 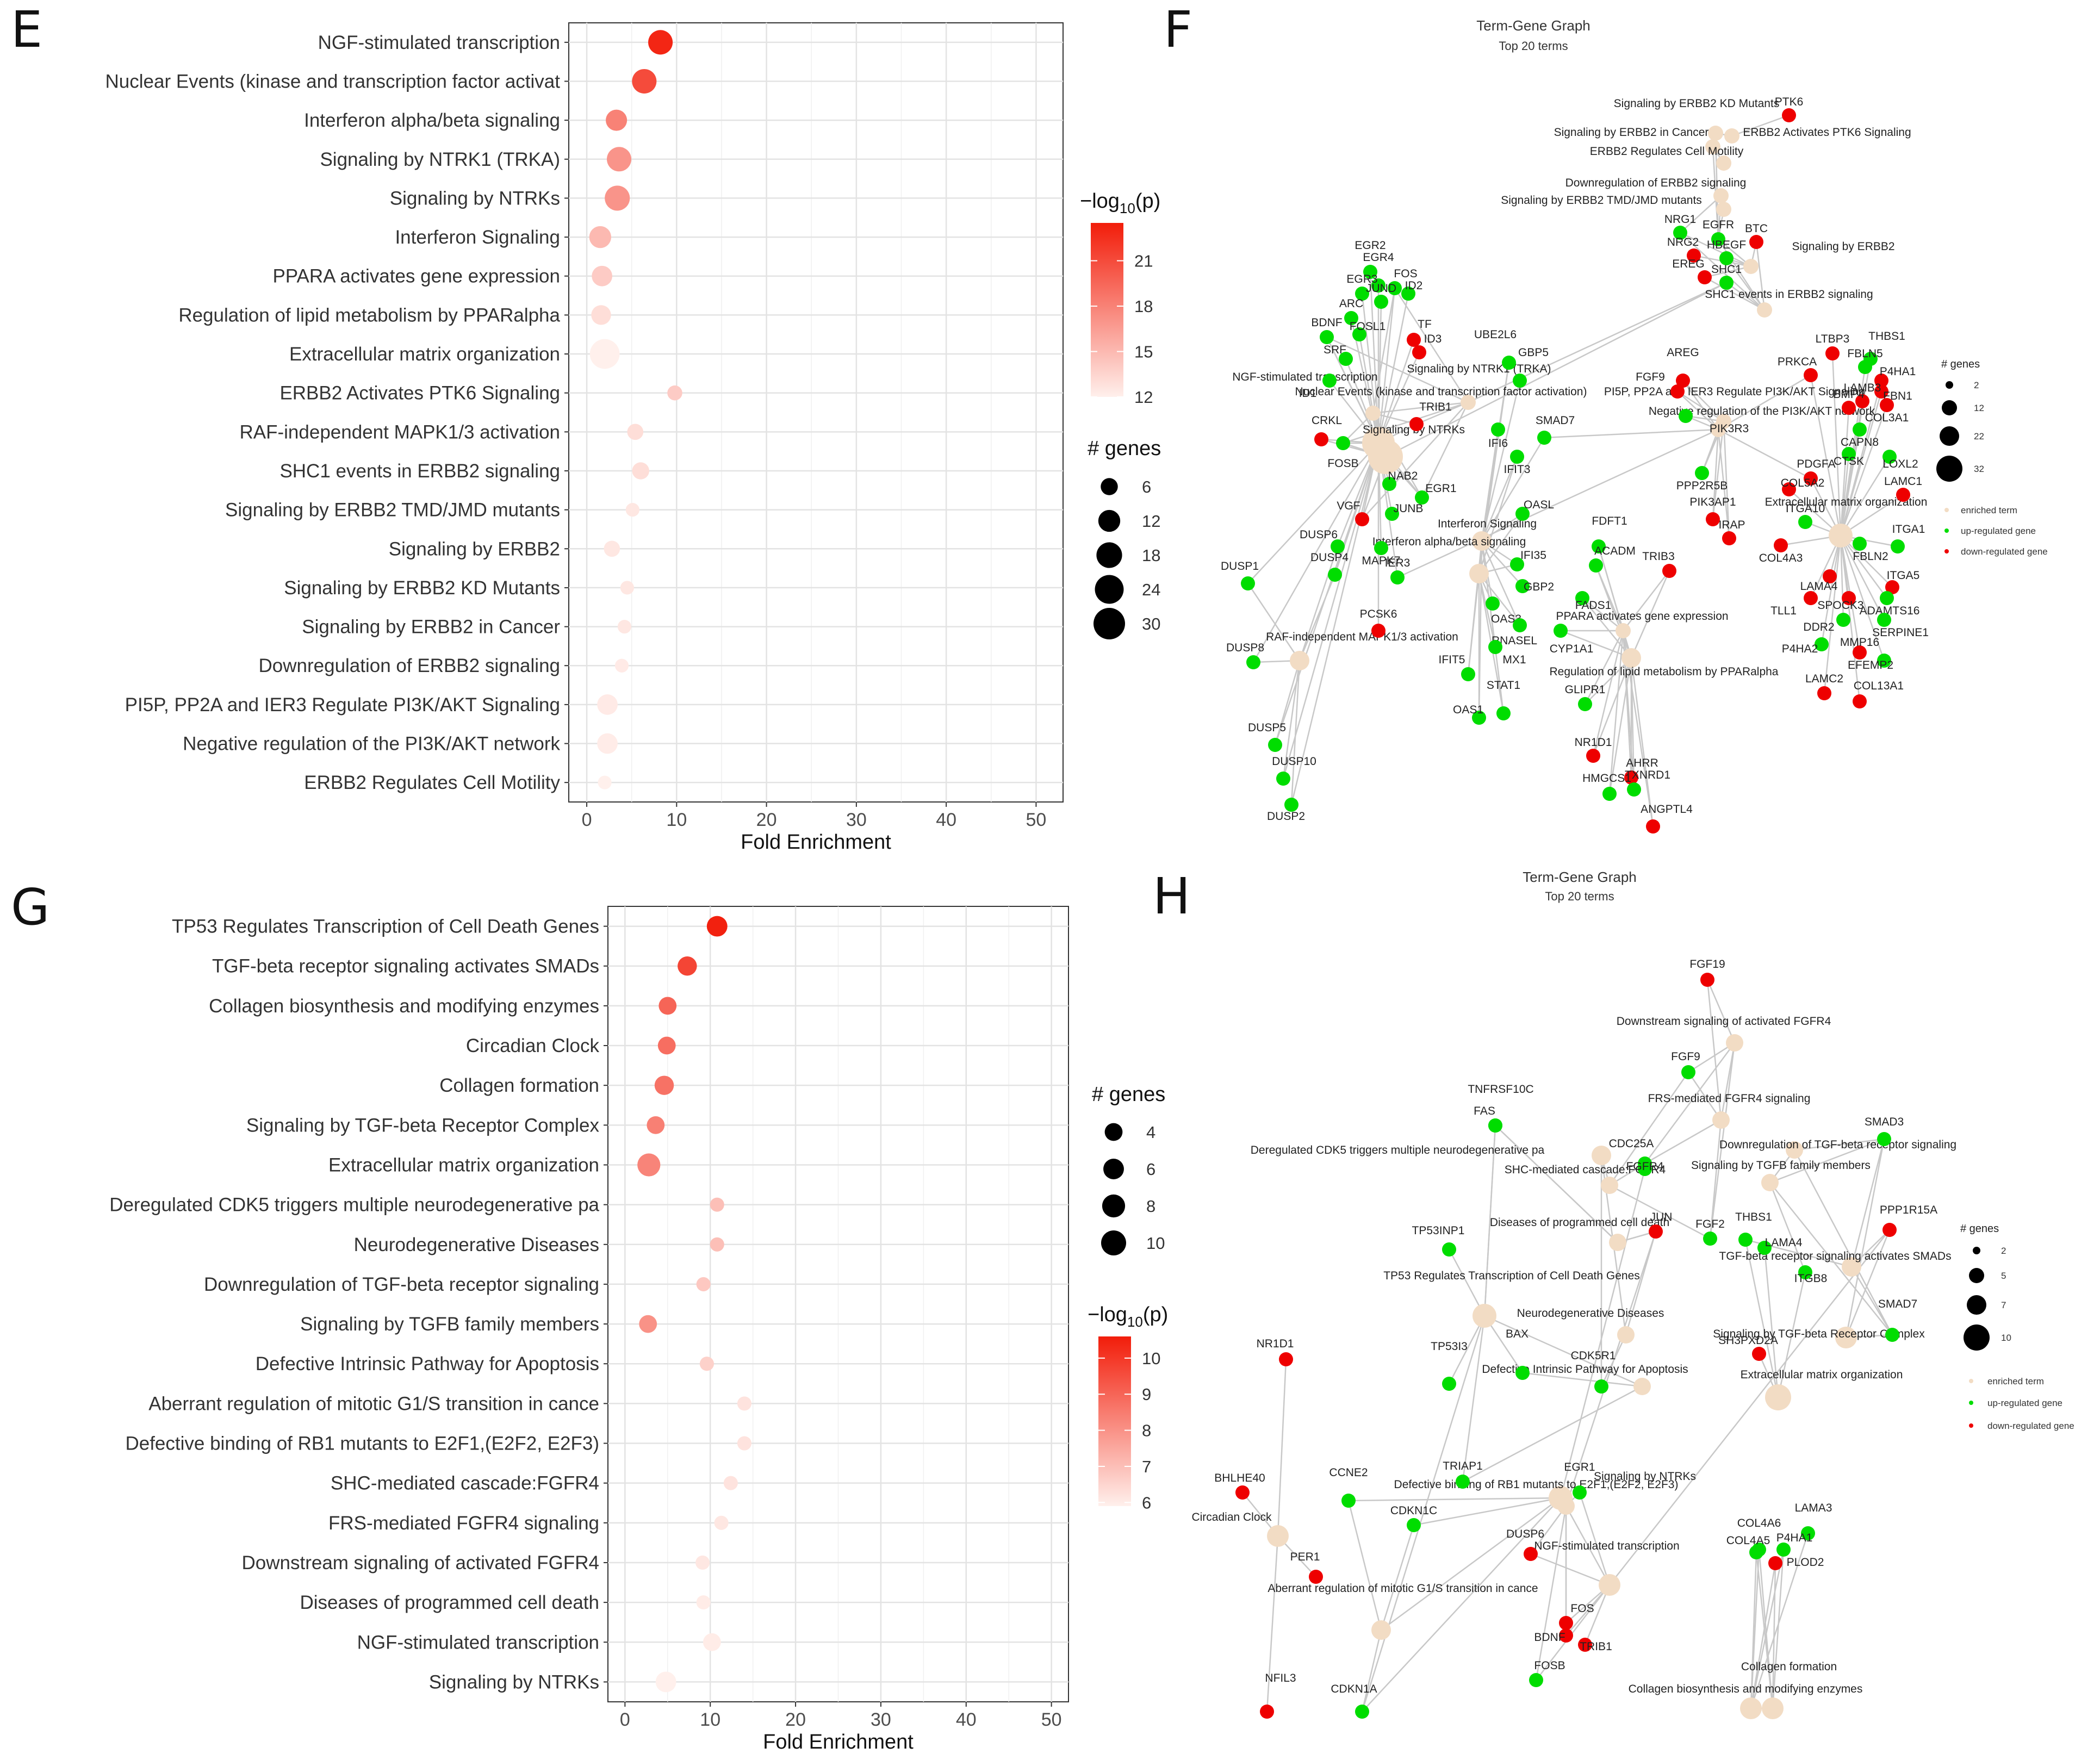 I want to click on gene-label: ITGA5, so click(x=1903, y=575).